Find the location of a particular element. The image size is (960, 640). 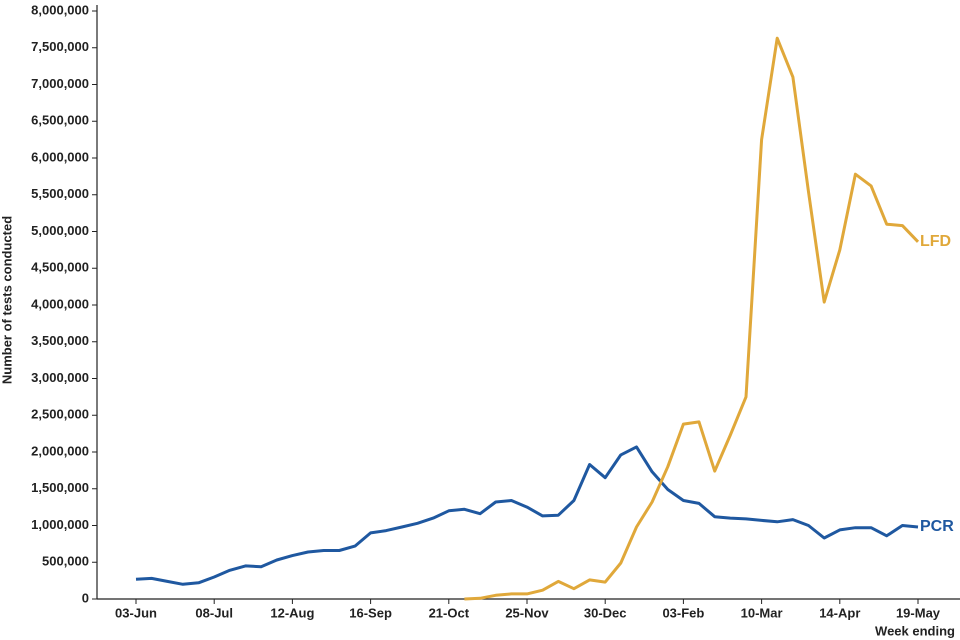

series-label: LFD is located at coordinates (935, 241).